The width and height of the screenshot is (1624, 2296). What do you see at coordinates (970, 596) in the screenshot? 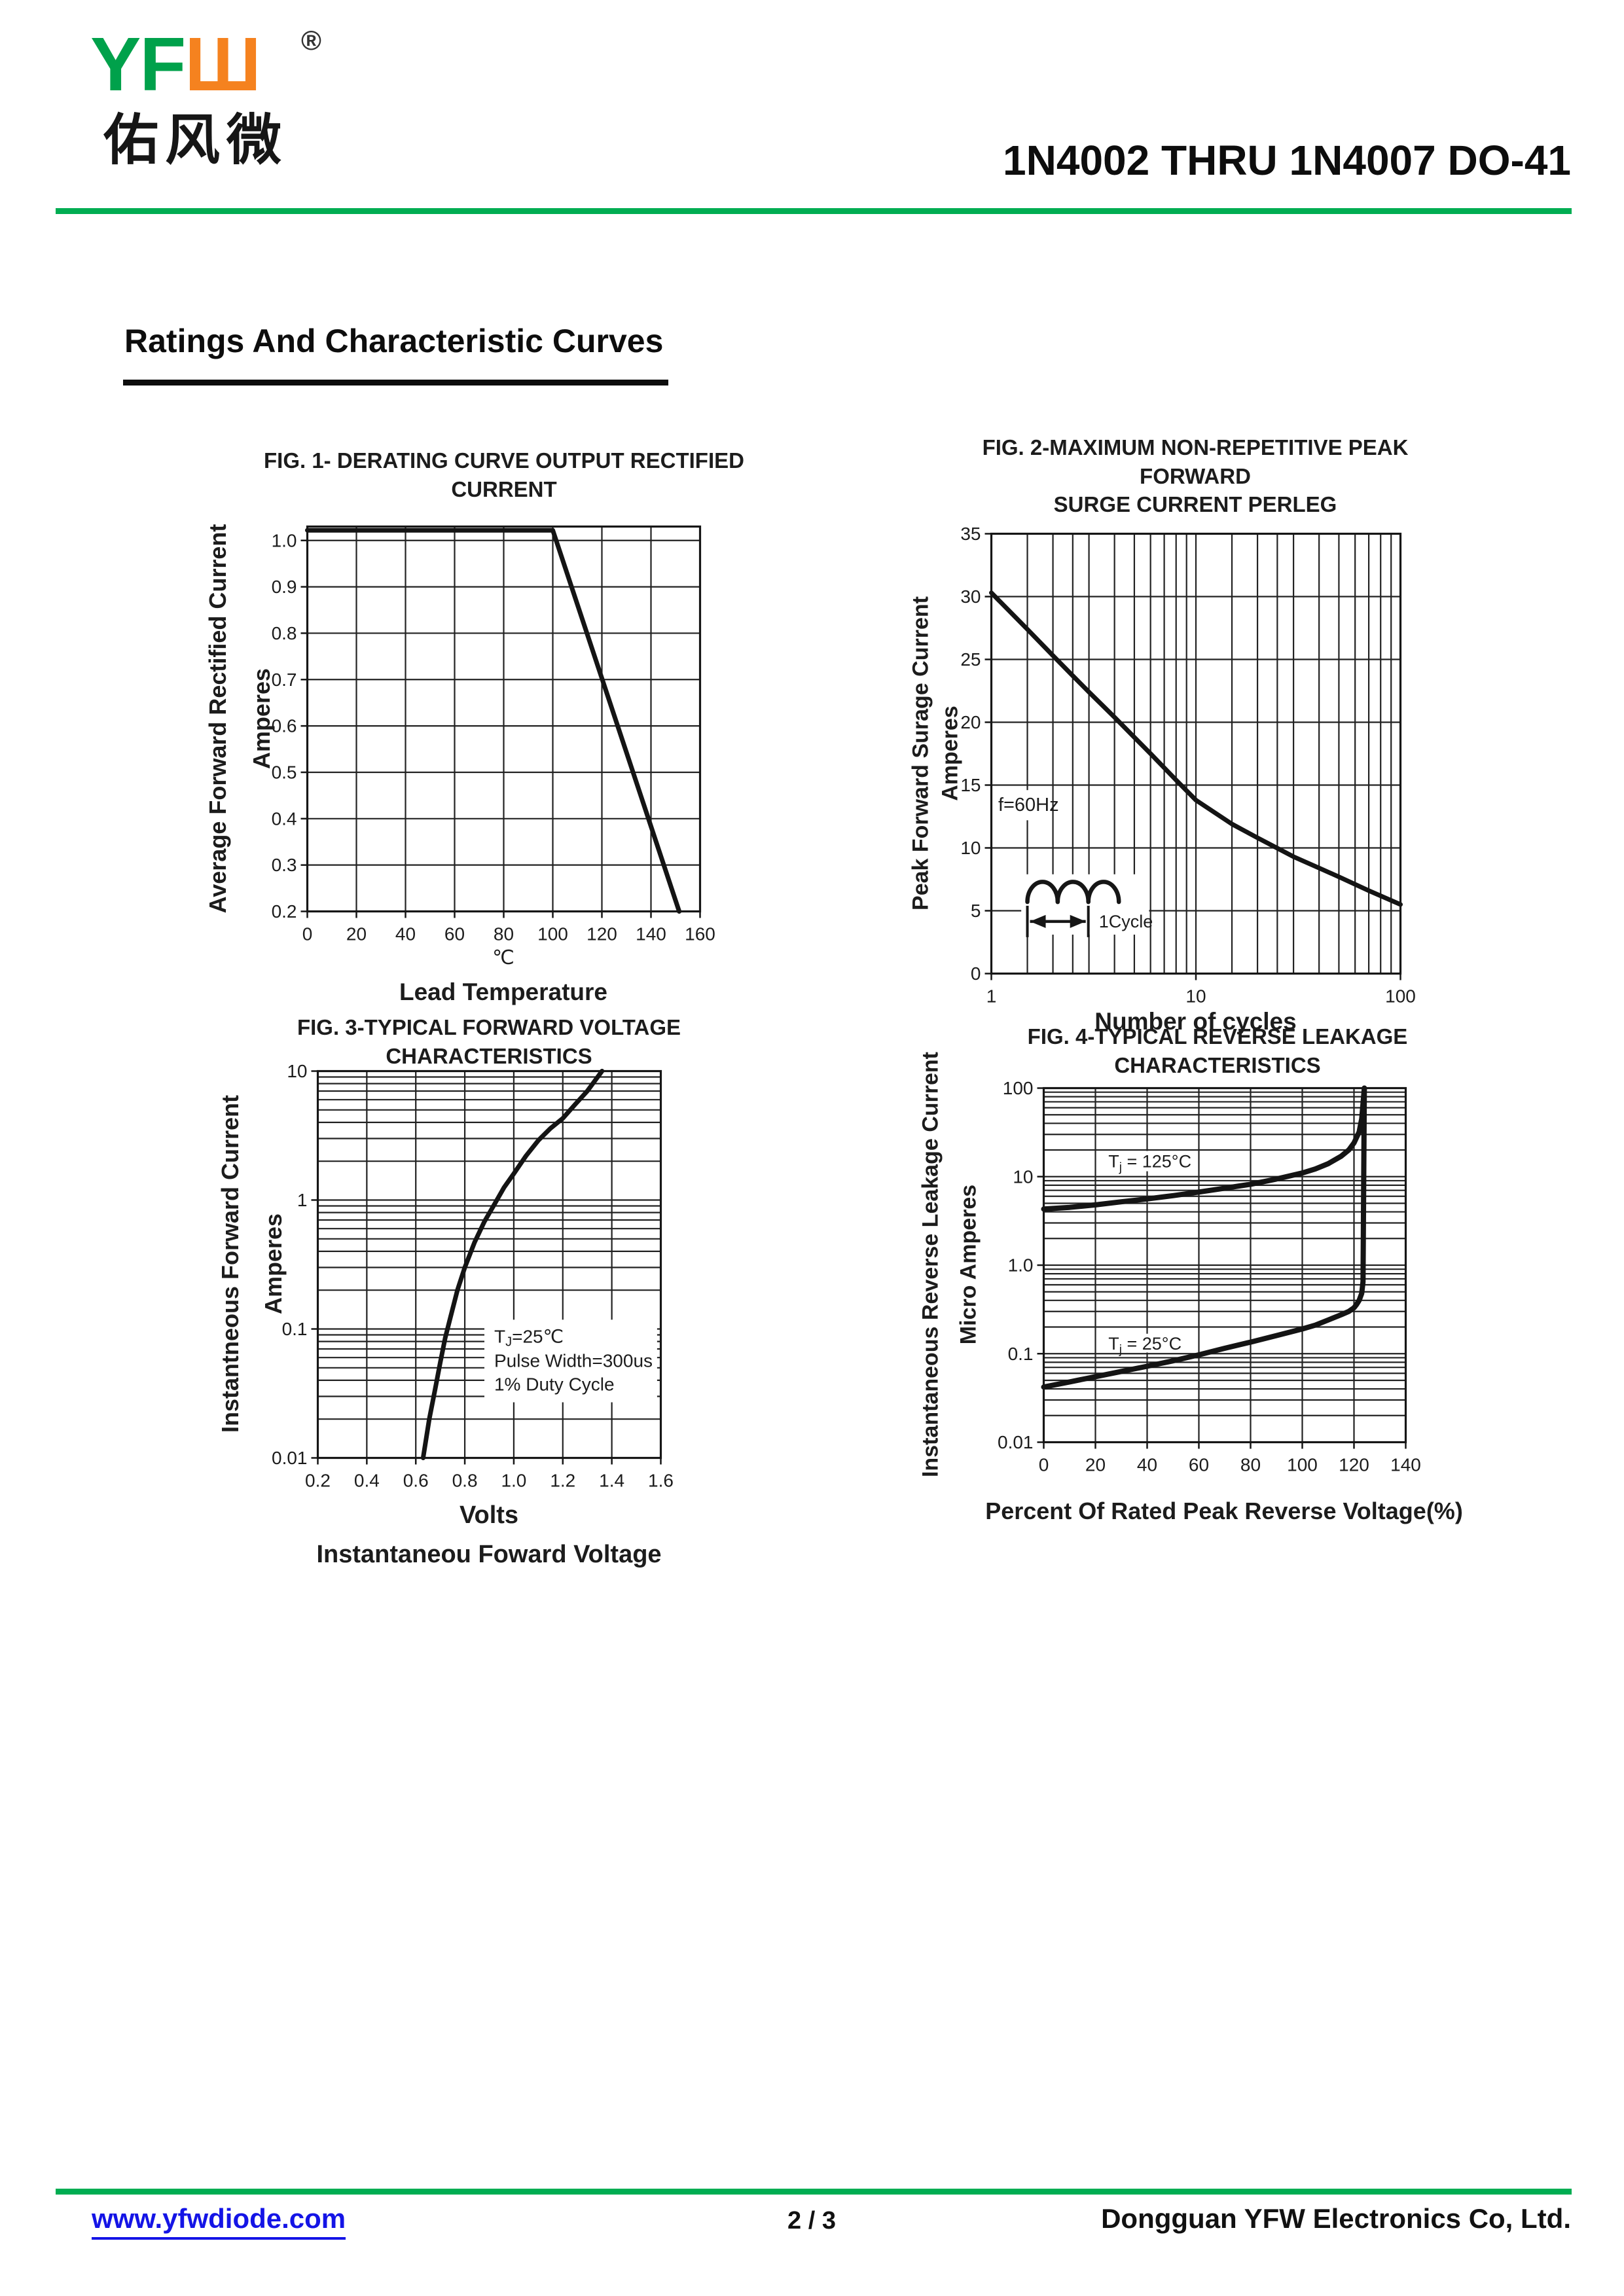
I see `svg-text: 30` at bounding box center [970, 596].